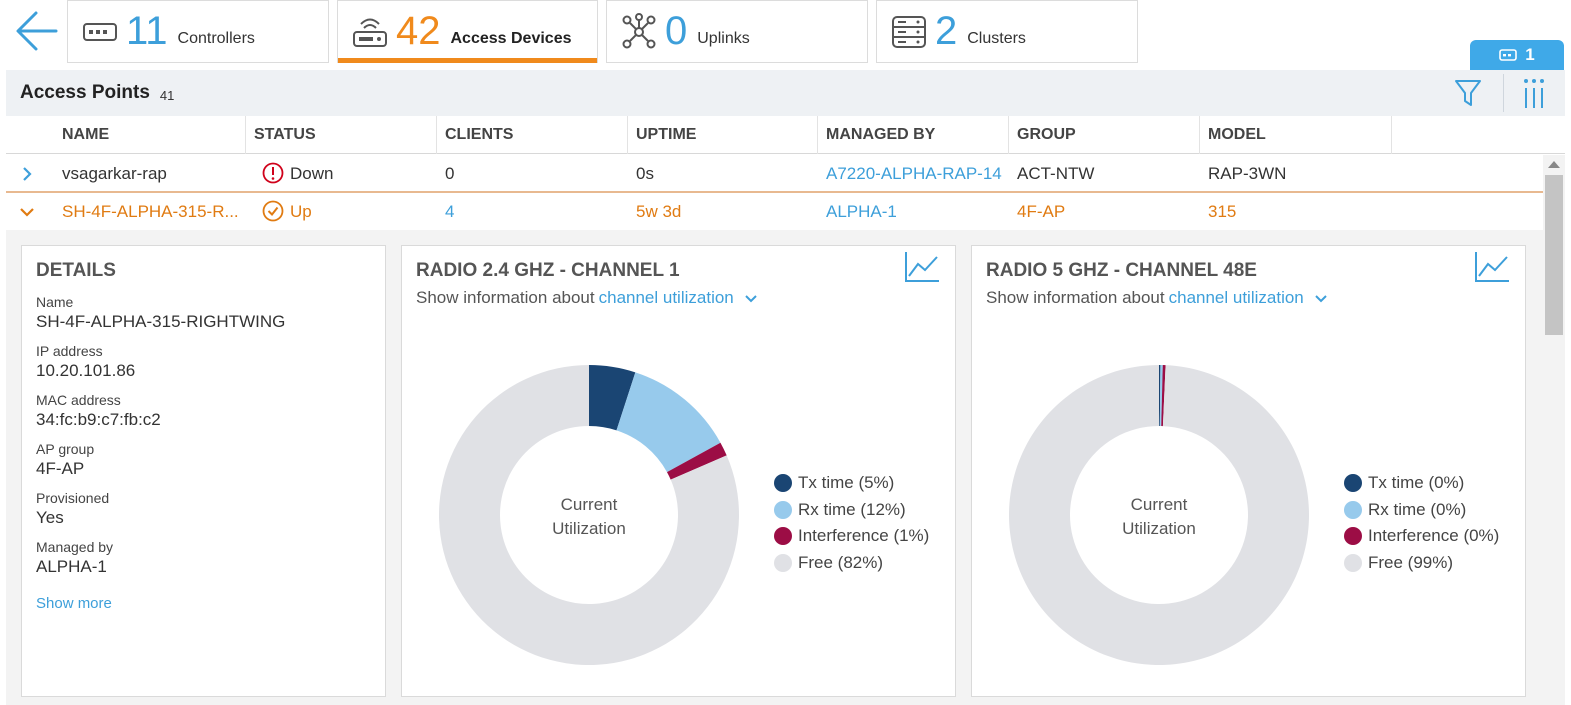 This screenshot has width=1571, height=705. I want to click on legend-item-free: Free (99%), so click(1421, 563).